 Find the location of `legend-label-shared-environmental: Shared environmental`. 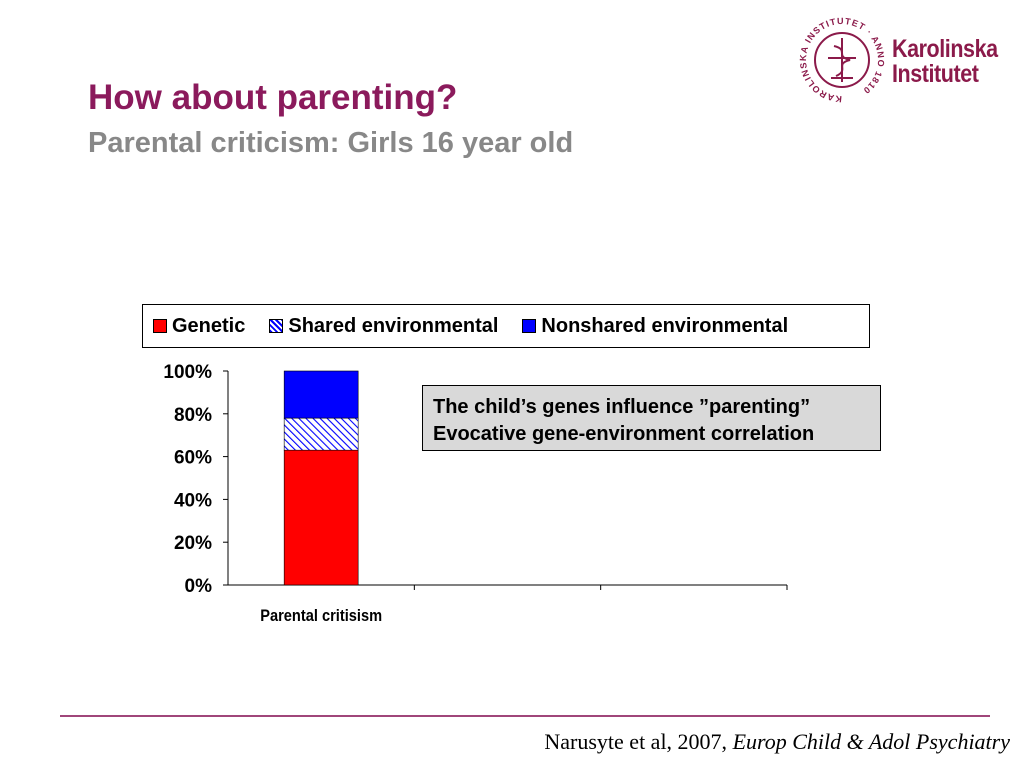

legend-label-shared-environmental: Shared environmental is located at coordinates (393, 325).